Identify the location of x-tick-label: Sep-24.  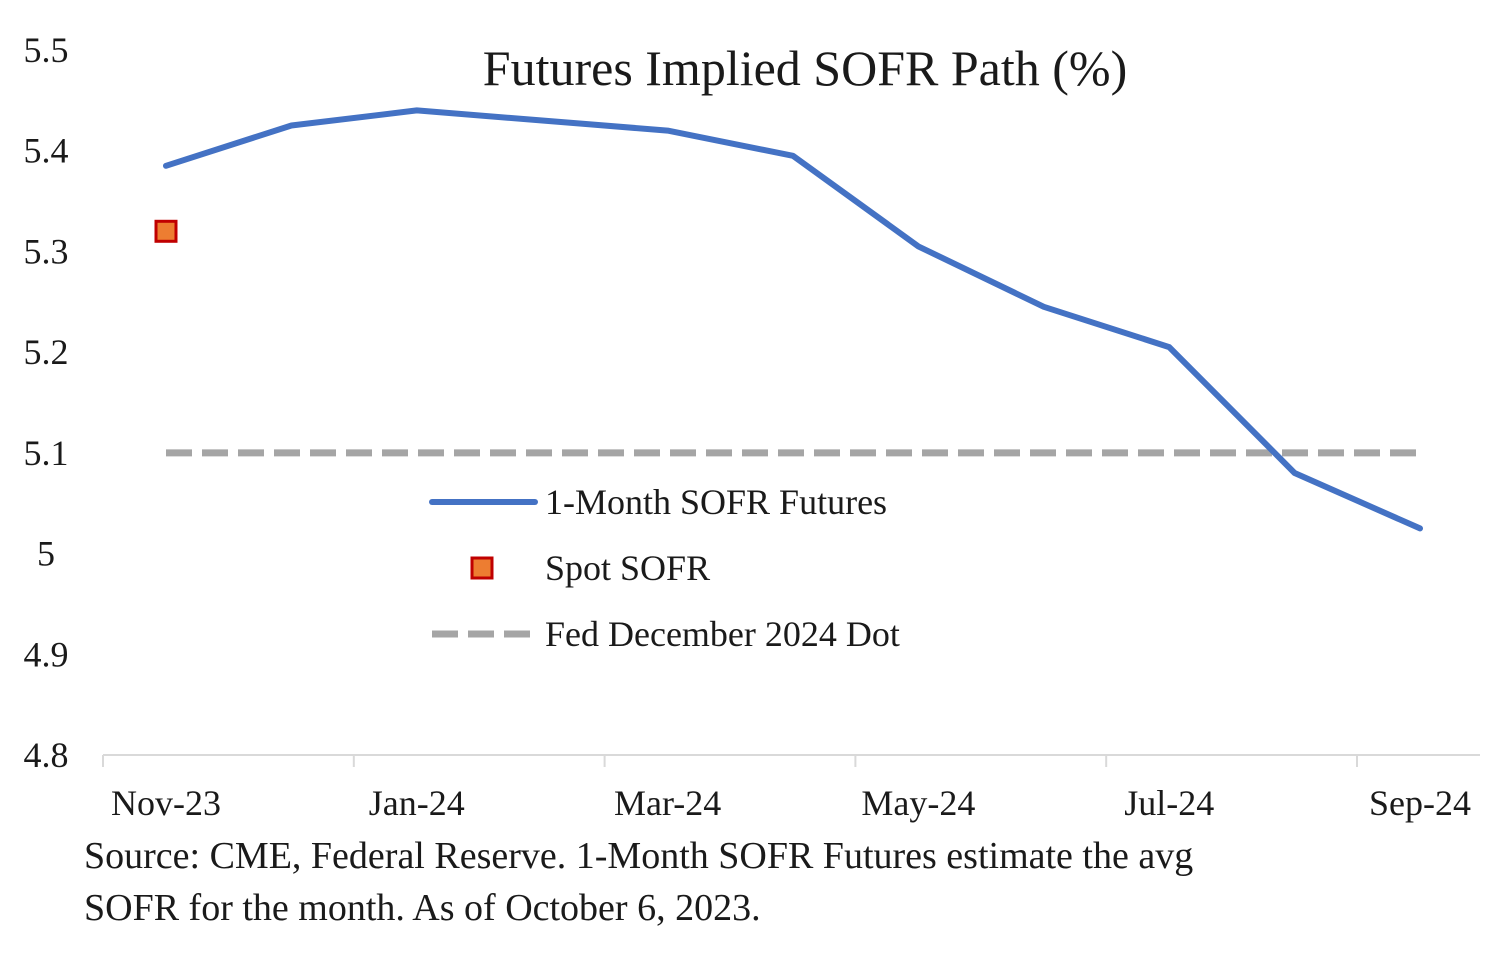
(1420, 803).